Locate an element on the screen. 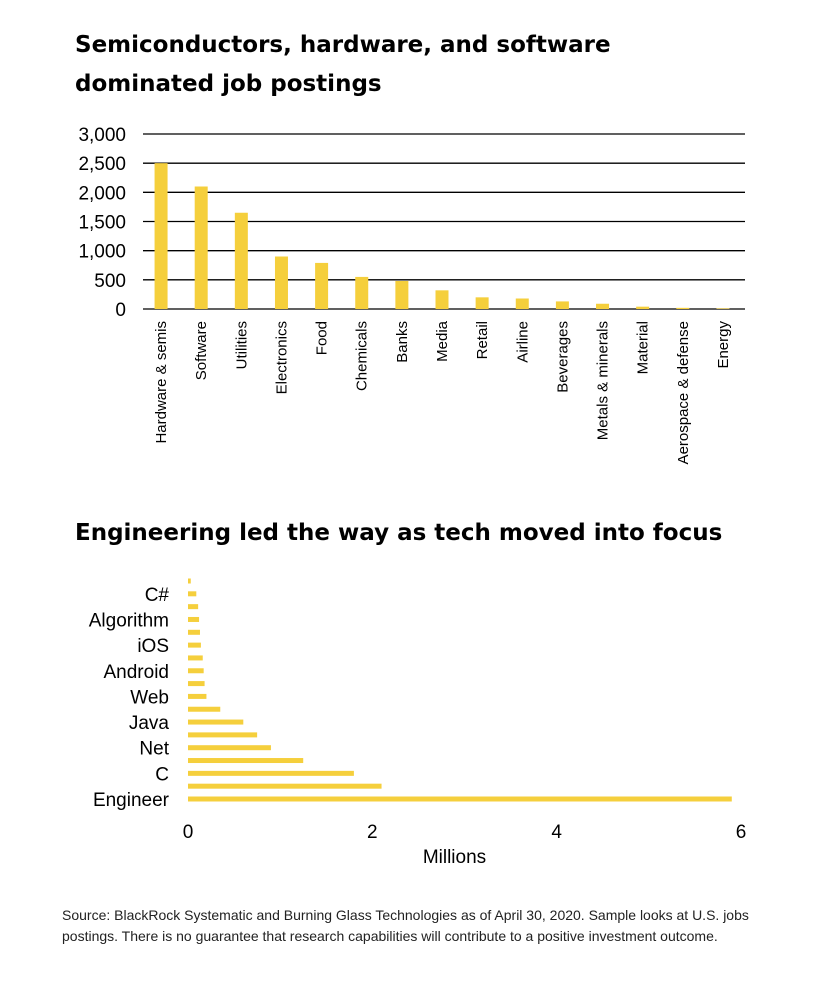  x-category-label: Hardware & semis is located at coordinates (161, 382).